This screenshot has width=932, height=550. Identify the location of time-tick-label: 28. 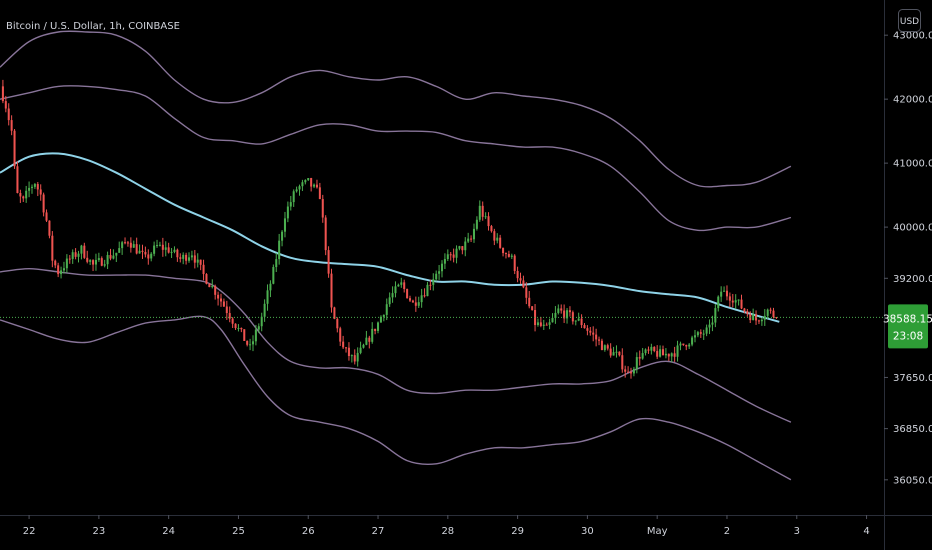
(447, 531).